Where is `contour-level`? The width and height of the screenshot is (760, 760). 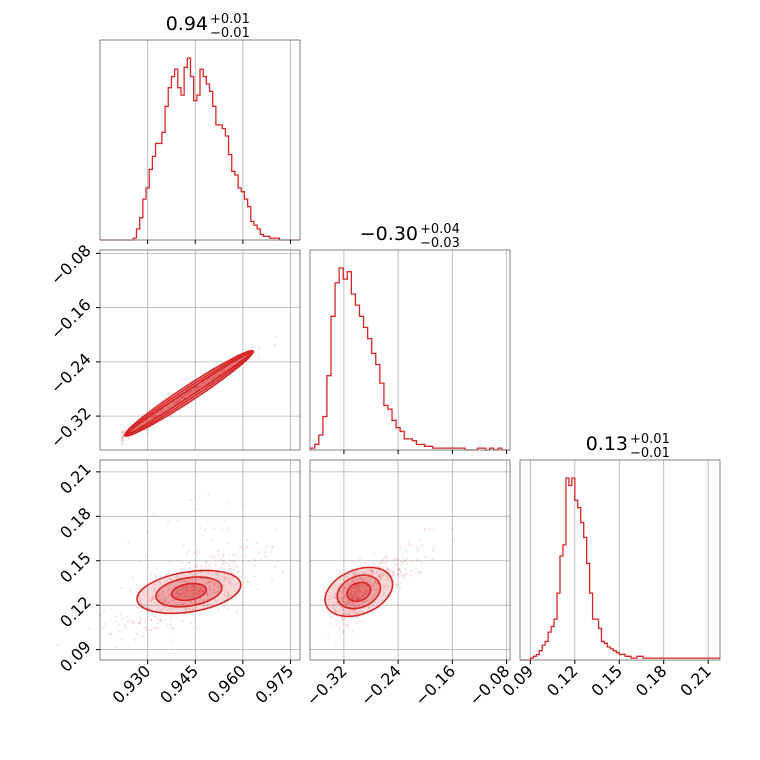 contour-level is located at coordinates (189, 592).